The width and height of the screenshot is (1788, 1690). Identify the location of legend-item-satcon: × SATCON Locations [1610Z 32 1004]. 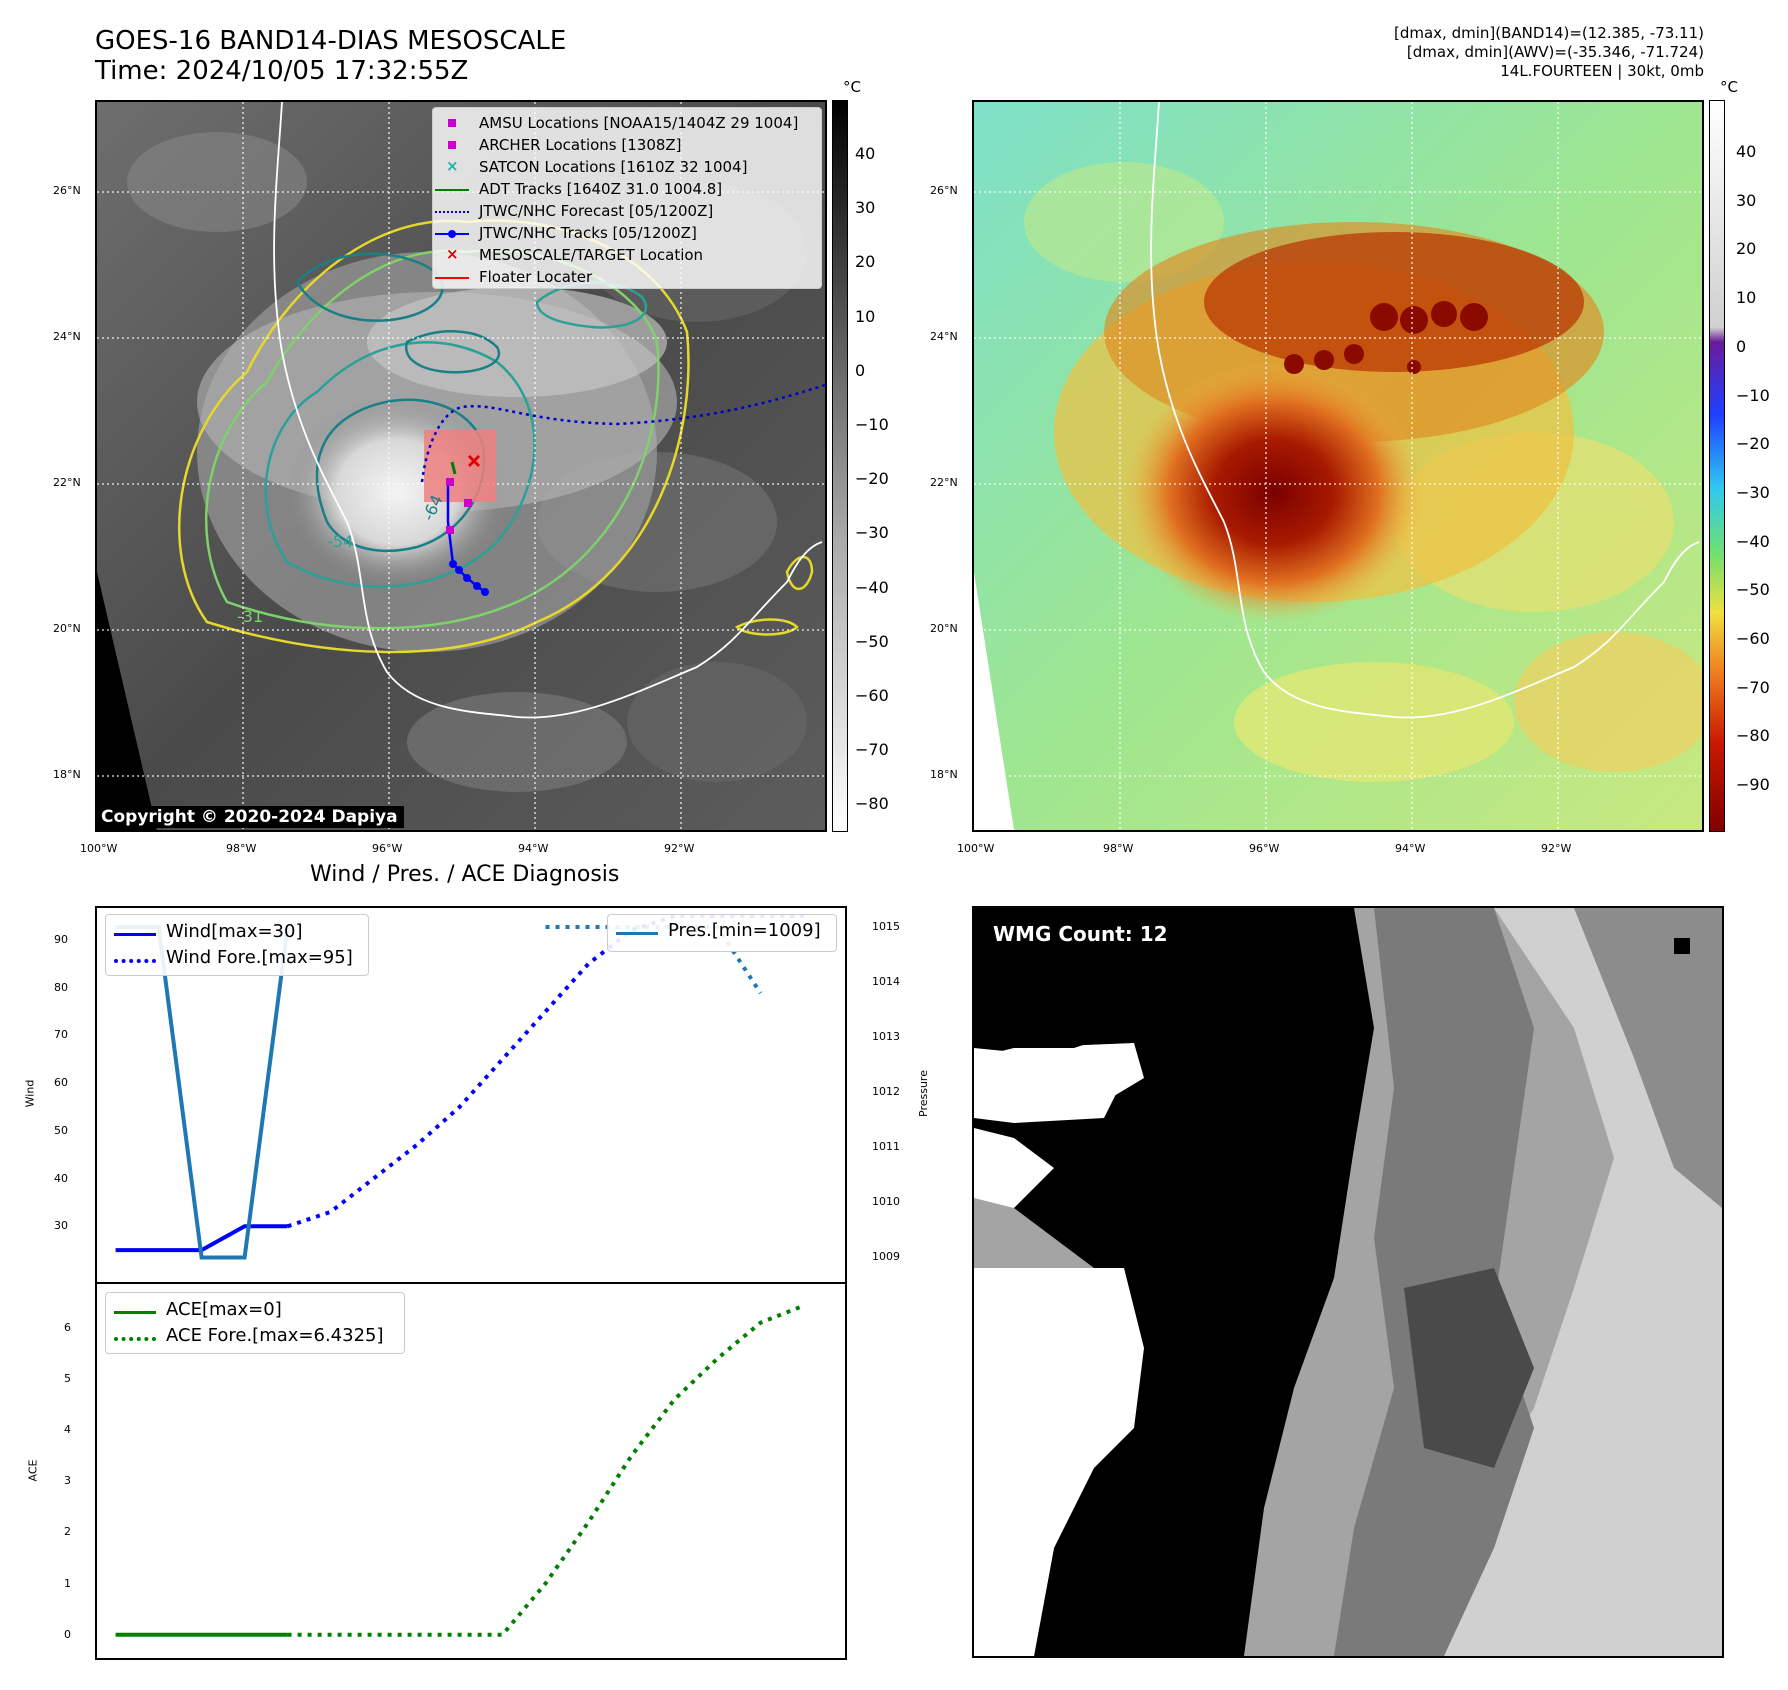
(627, 167).